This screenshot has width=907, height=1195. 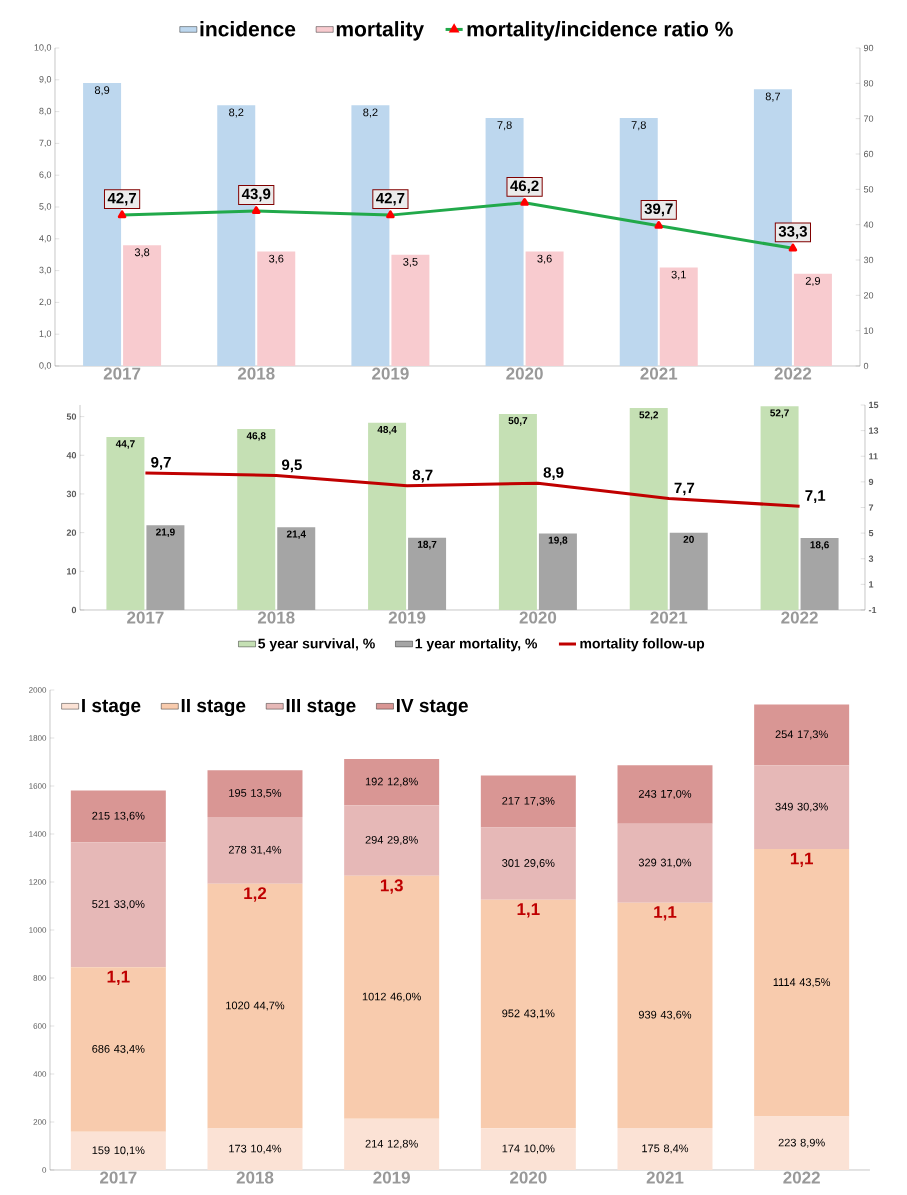 I want to click on data-label: 43,9, so click(x=256, y=195).